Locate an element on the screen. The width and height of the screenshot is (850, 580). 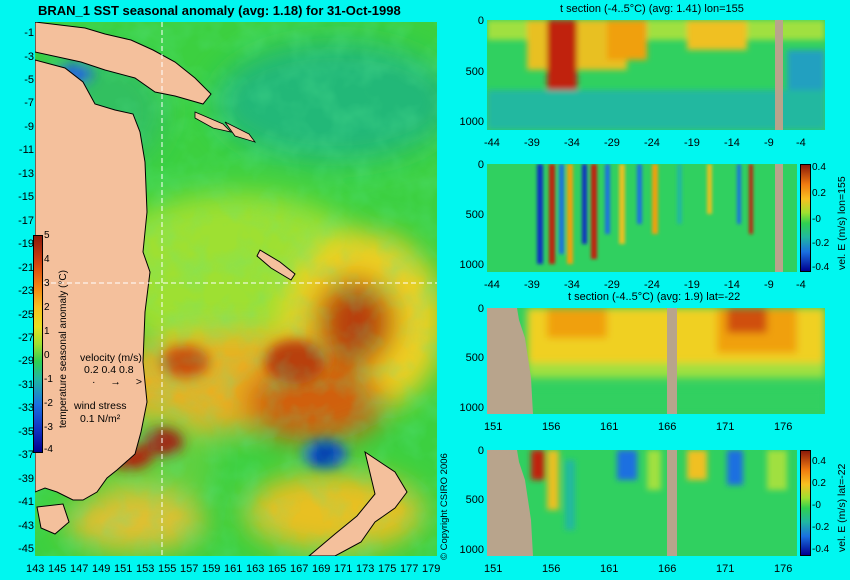
map-x-tick: 169 is located at coordinates (321, 569).